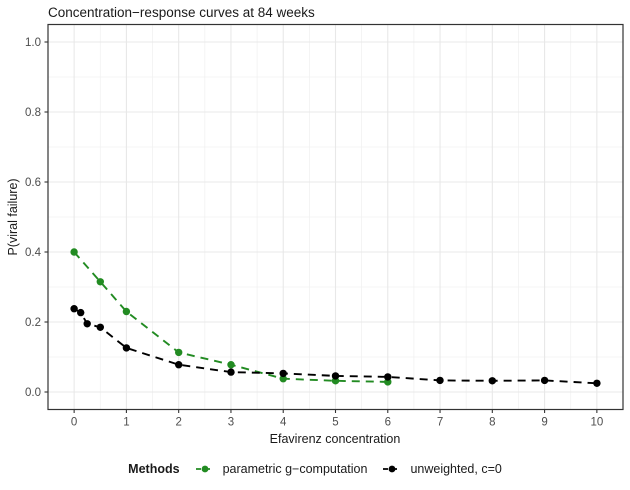 The width and height of the screenshot is (630, 490). What do you see at coordinates (33, 43) in the screenshot?
I see `y-tick-label: 1.0` at bounding box center [33, 43].